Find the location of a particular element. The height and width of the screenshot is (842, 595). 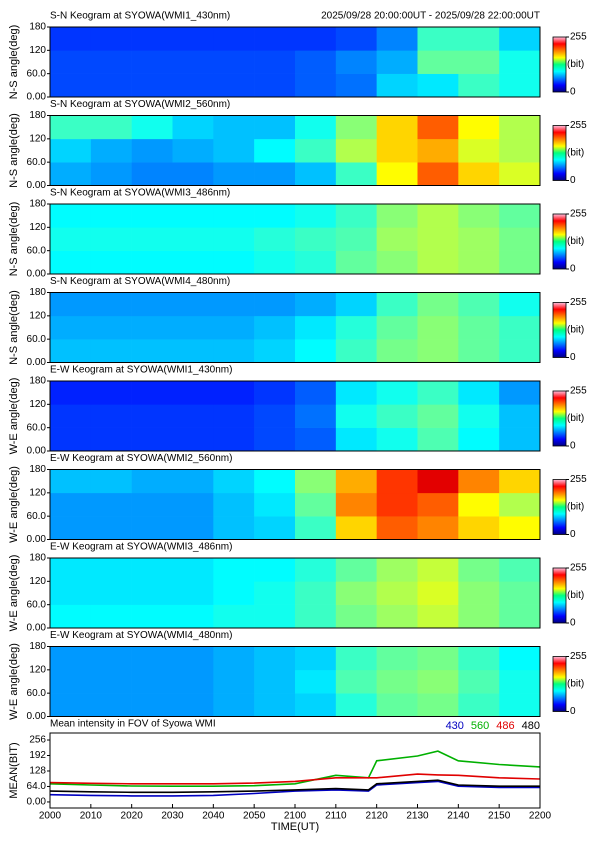

panel-title: E-W Keogram at SYOWA(WMI1_430nm) is located at coordinates (141, 370).